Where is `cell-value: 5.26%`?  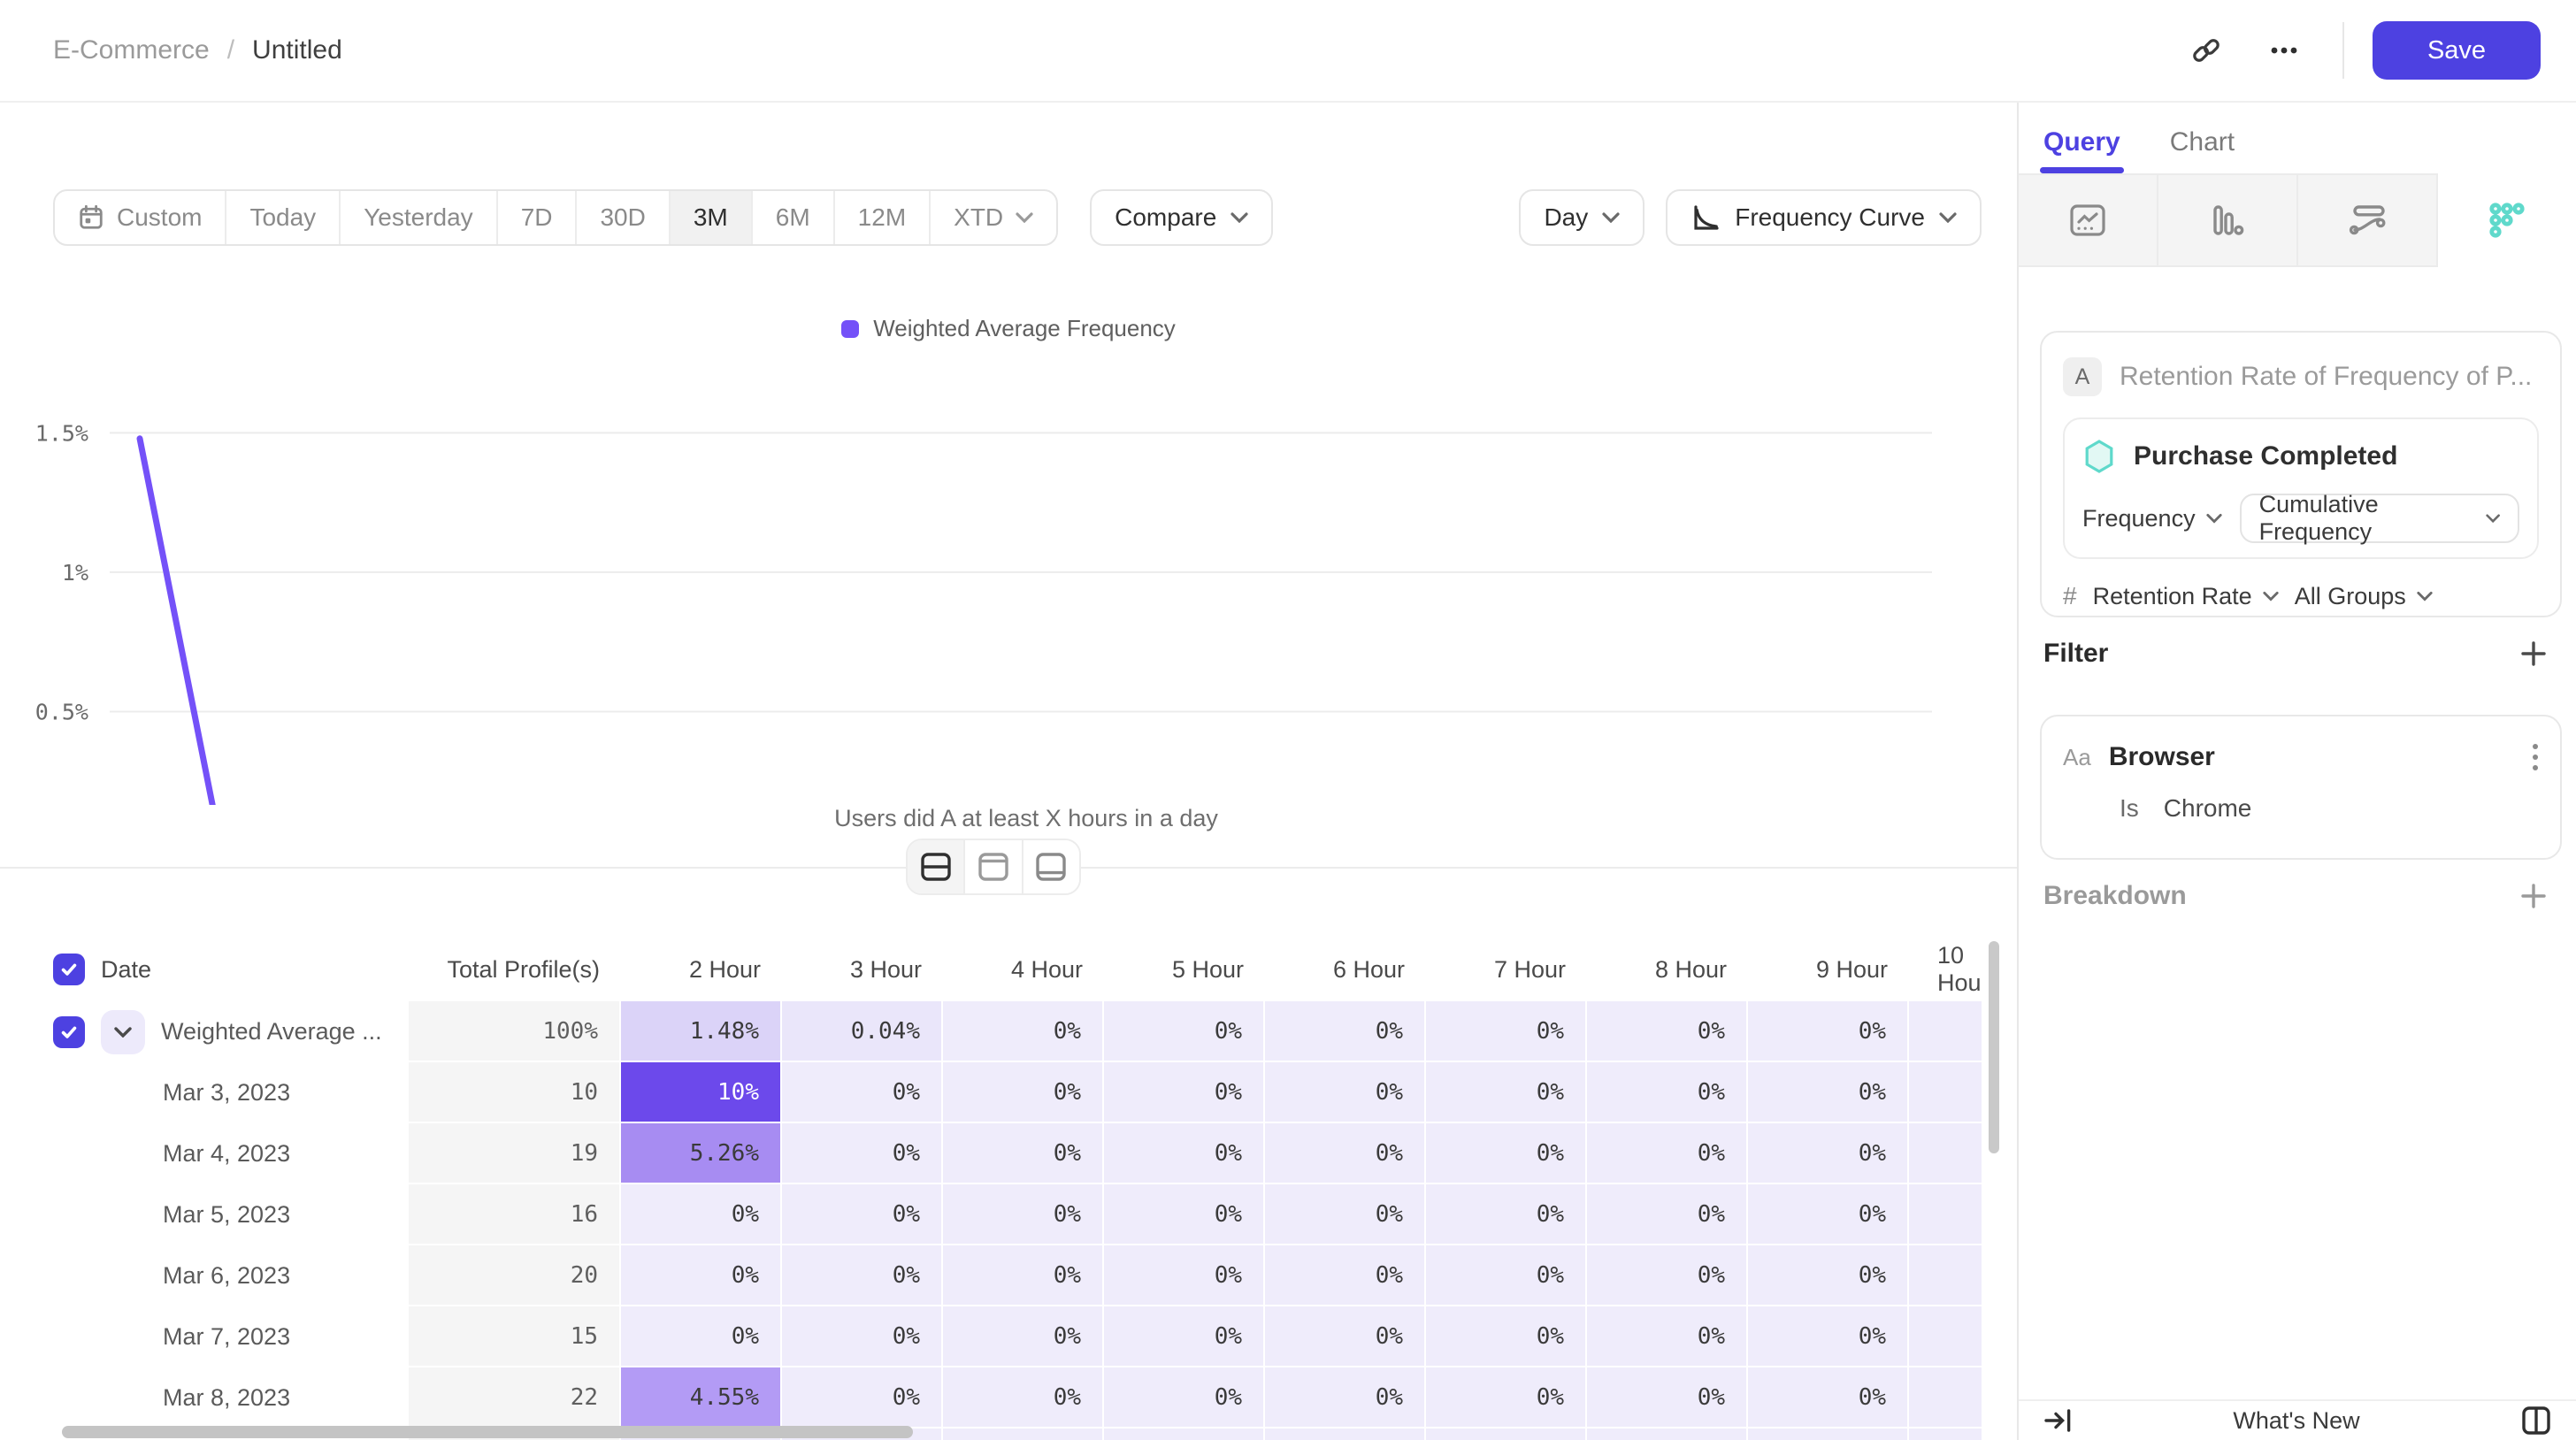
cell-value: 5.26% is located at coordinates (701, 1153).